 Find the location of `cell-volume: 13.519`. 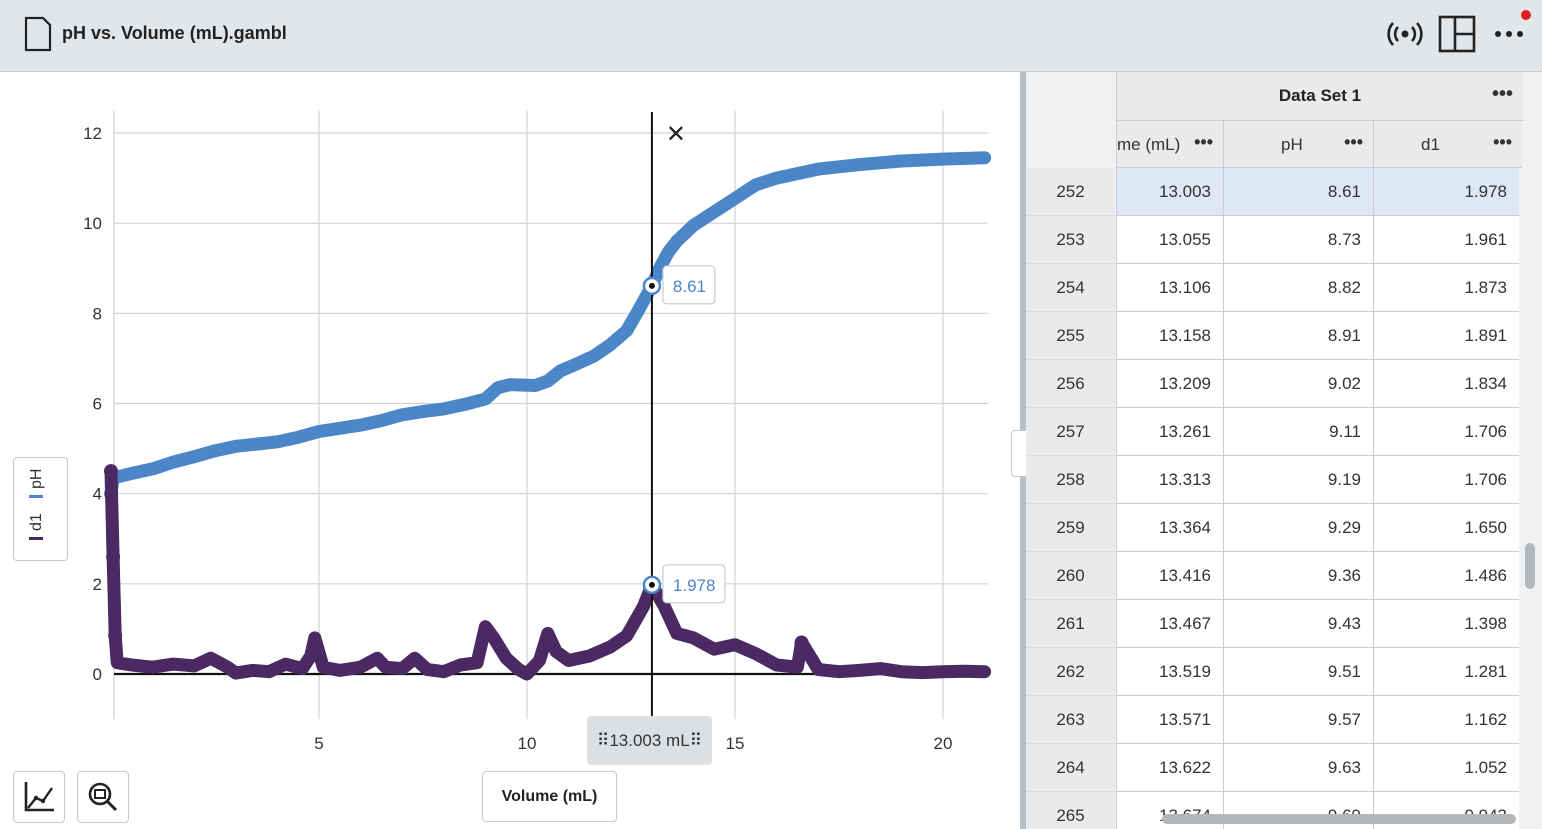

cell-volume: 13.519 is located at coordinates (1169, 672).